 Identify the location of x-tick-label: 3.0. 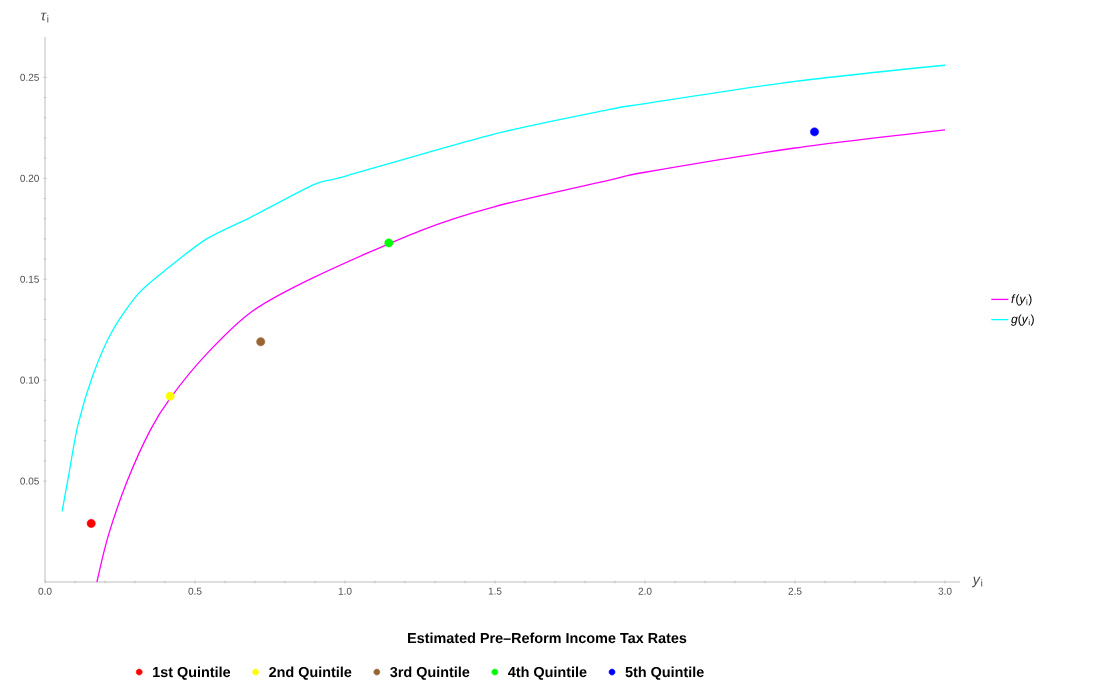
(945, 591).